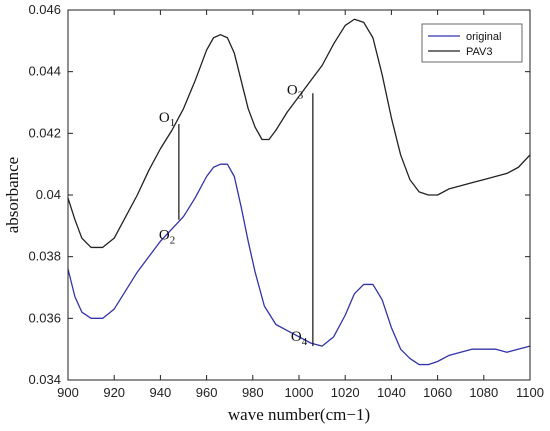 This screenshot has width=550, height=431. Describe the element at coordinates (68, 392) in the screenshot. I see `x-tick-label: 900` at that location.